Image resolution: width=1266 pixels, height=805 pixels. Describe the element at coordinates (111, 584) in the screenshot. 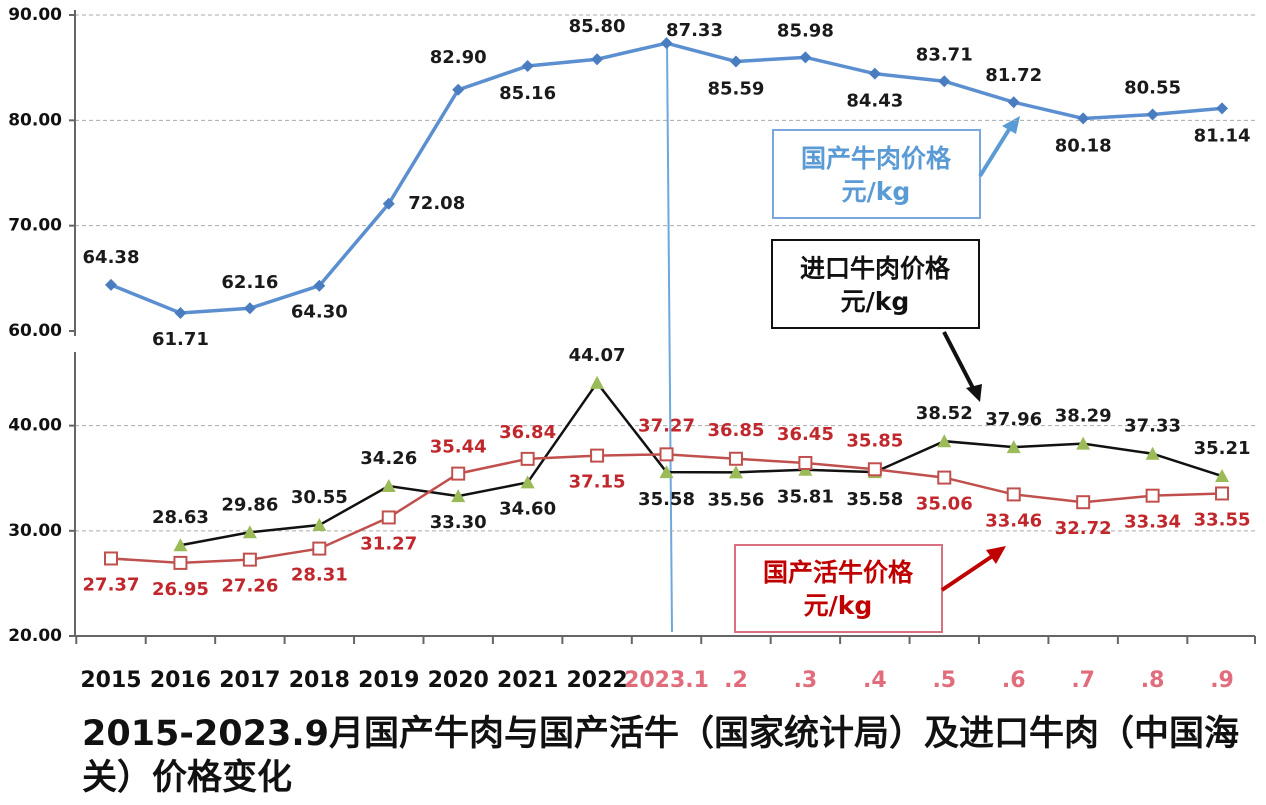

I see `data-label: 27.37` at that location.